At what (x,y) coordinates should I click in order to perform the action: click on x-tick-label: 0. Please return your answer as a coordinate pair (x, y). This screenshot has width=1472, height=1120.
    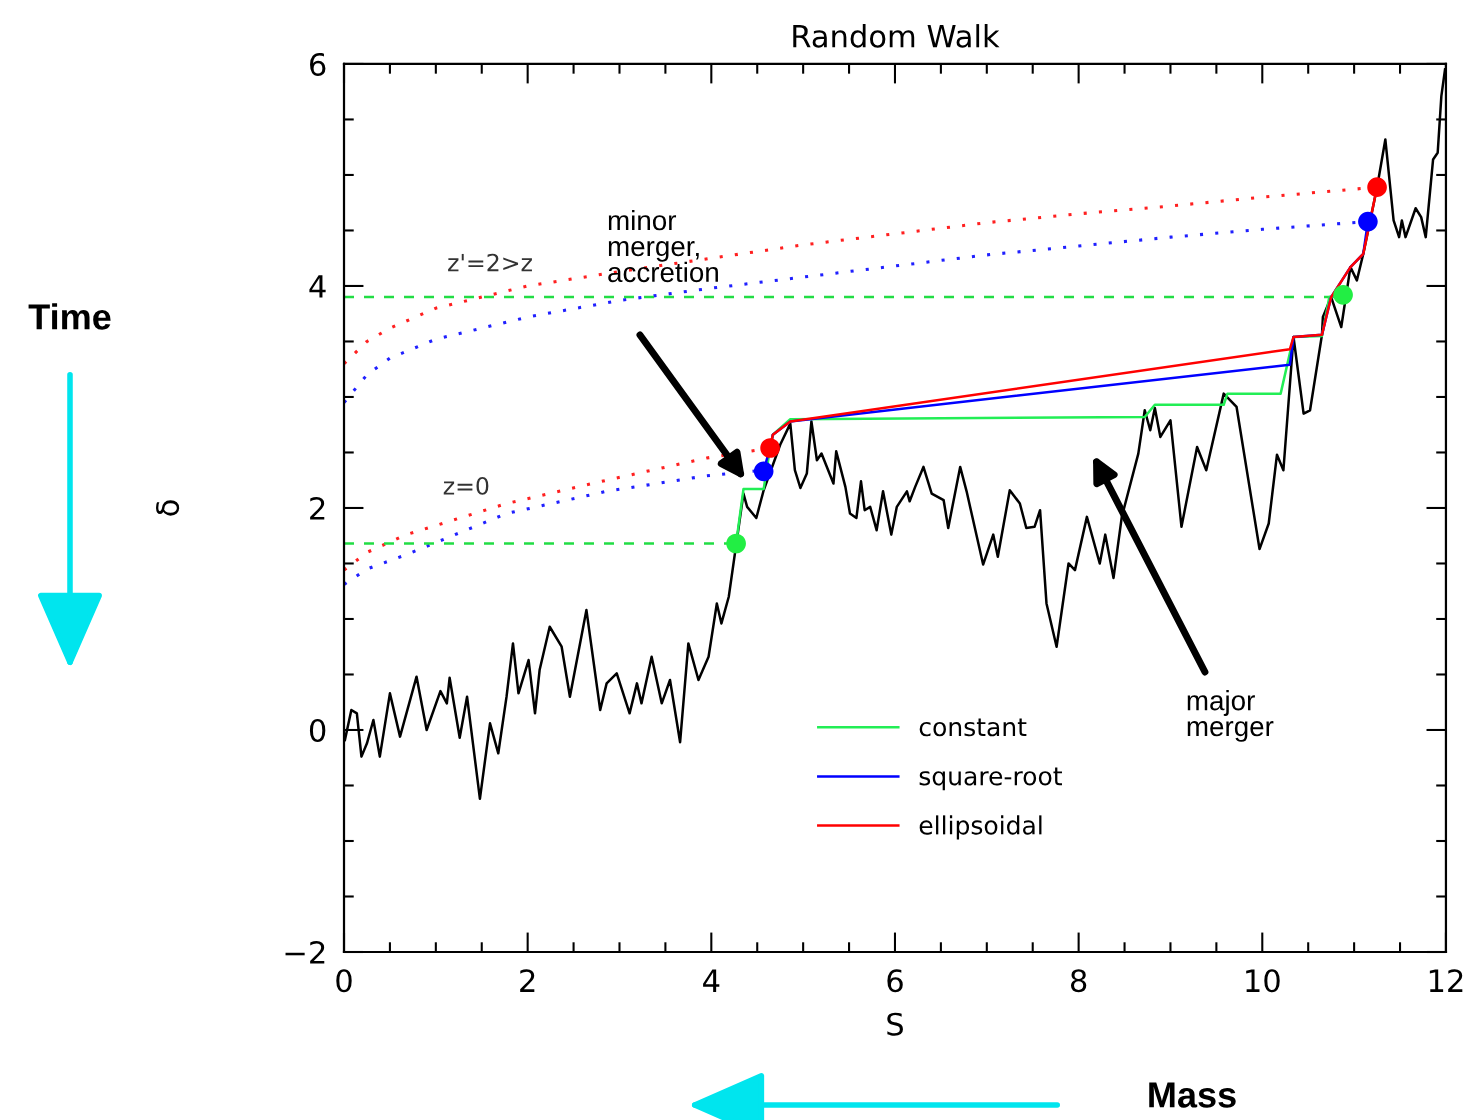
    Looking at the image, I should click on (344, 981).